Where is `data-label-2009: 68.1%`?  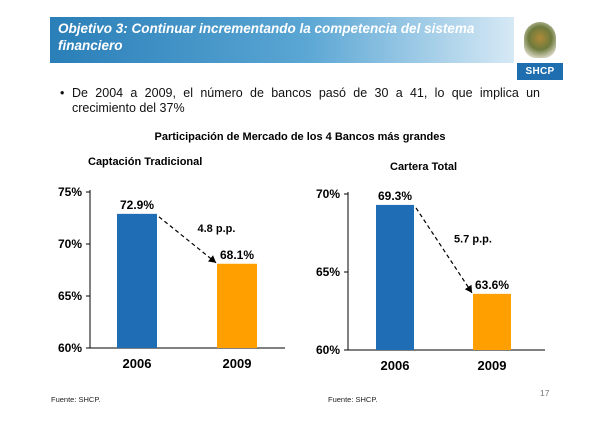 data-label-2009: 68.1% is located at coordinates (237, 255).